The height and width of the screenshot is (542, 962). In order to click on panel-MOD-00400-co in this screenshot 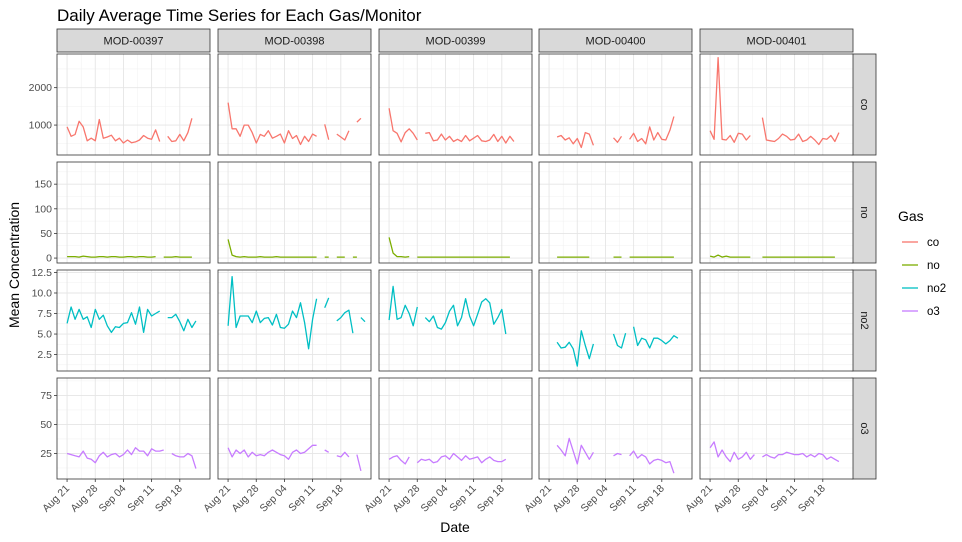, I will do `click(615, 104)`.